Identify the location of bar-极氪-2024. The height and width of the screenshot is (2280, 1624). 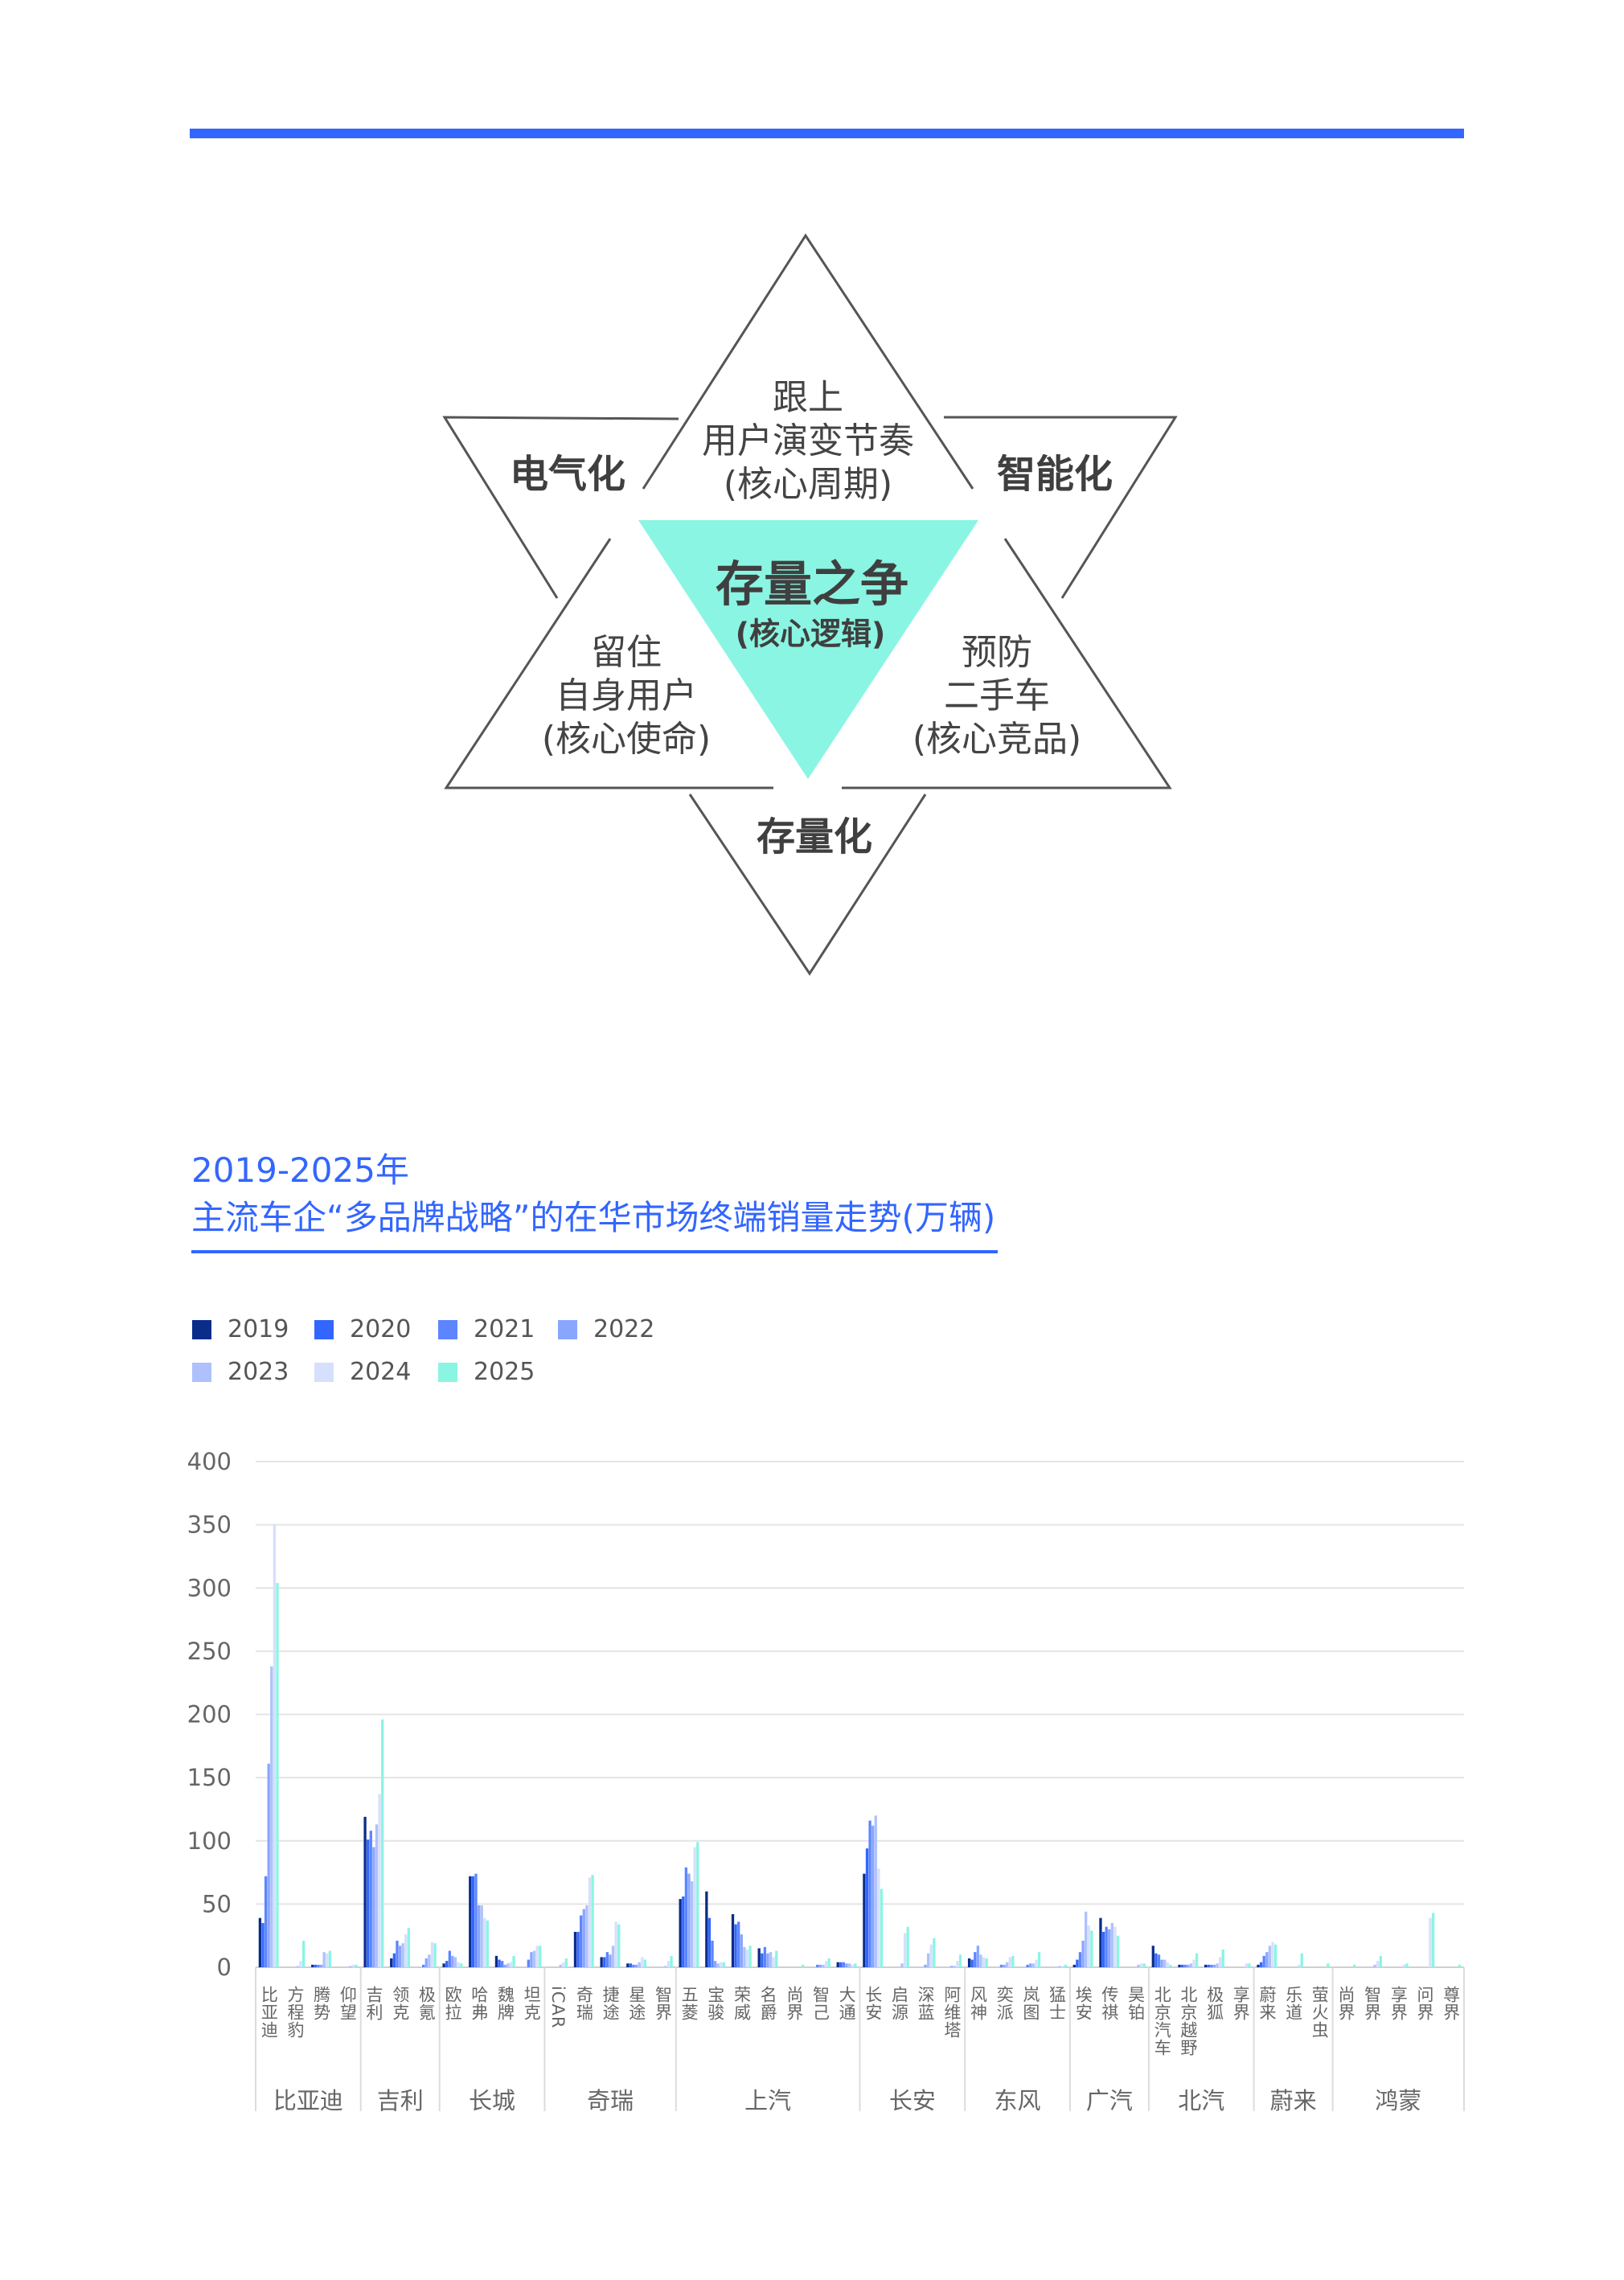
(432, 1954).